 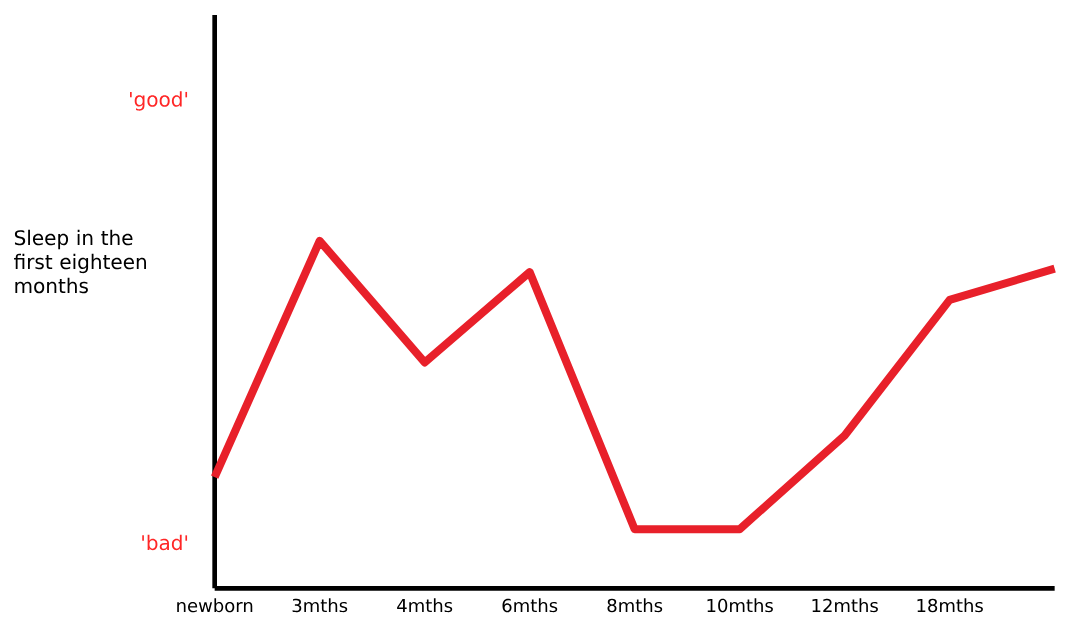 I want to click on x-tick-label: 6mths, so click(x=530, y=605).